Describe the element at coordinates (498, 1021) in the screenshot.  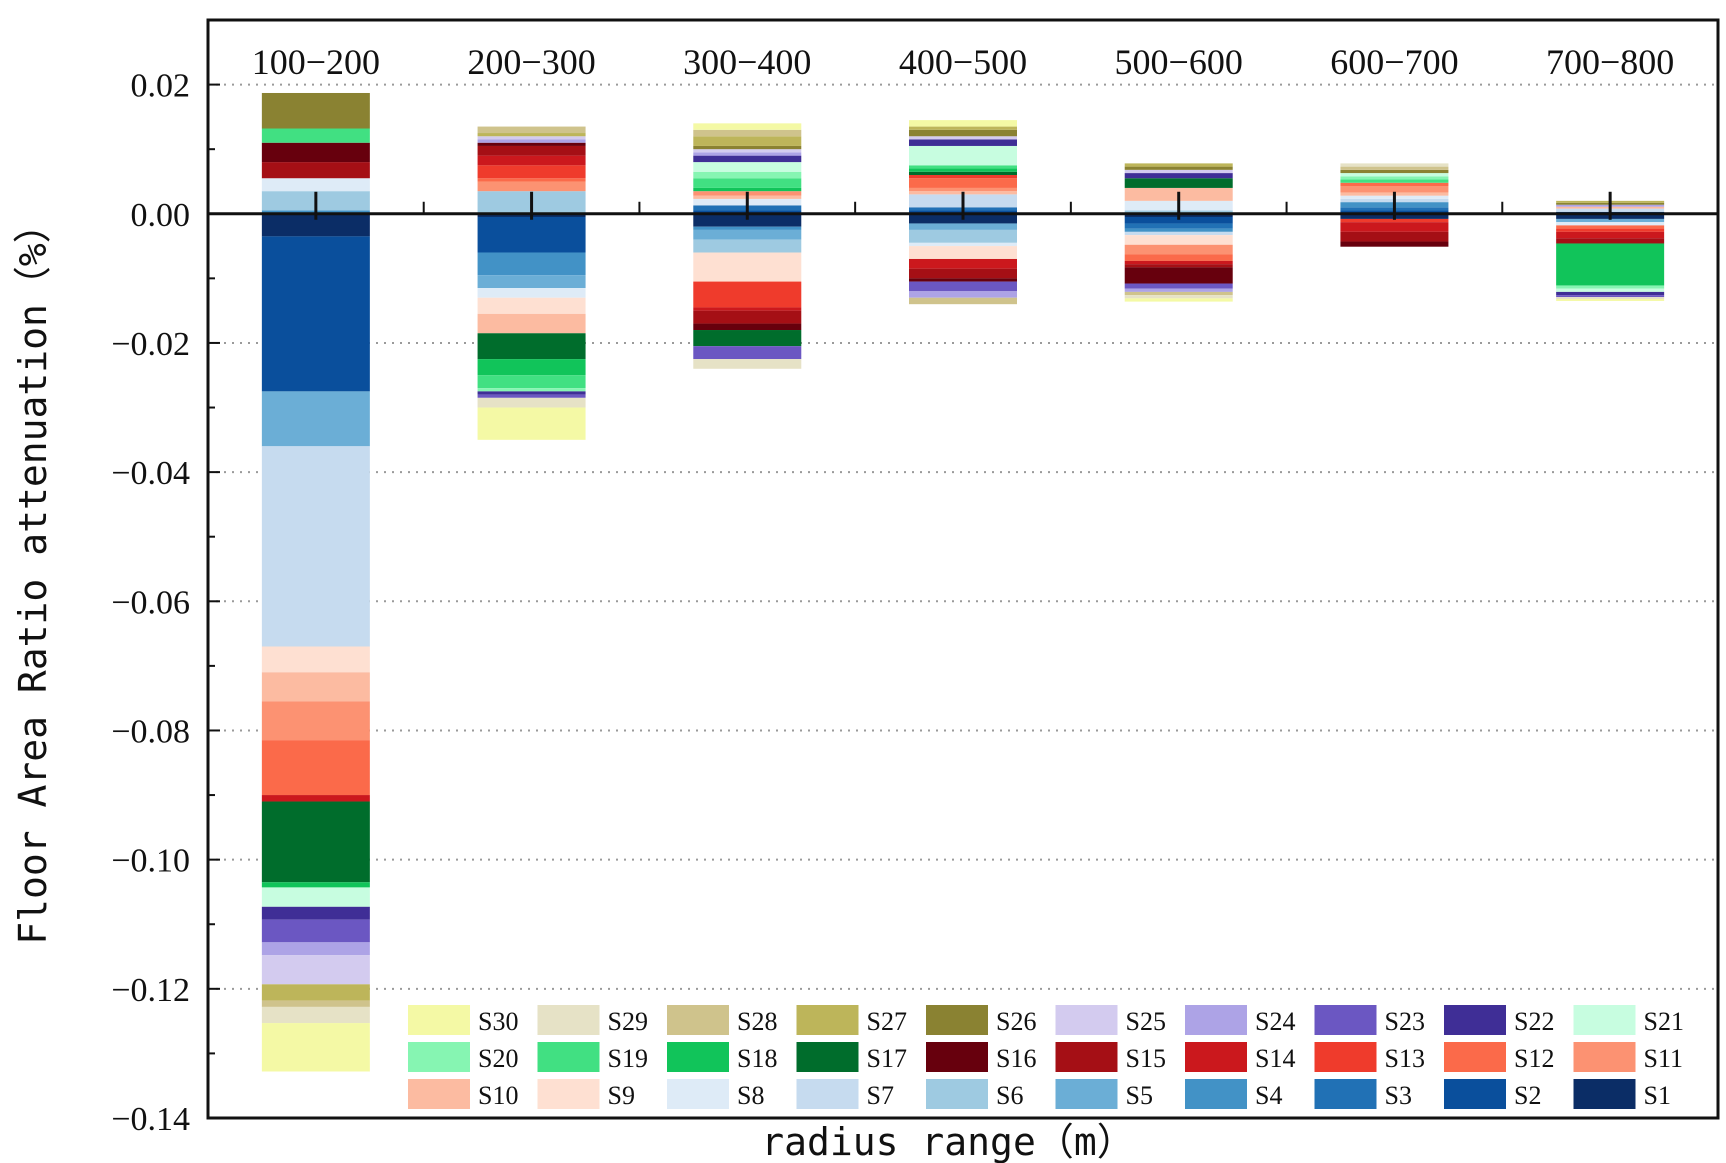
I see `legend-label-s30: S30` at that location.